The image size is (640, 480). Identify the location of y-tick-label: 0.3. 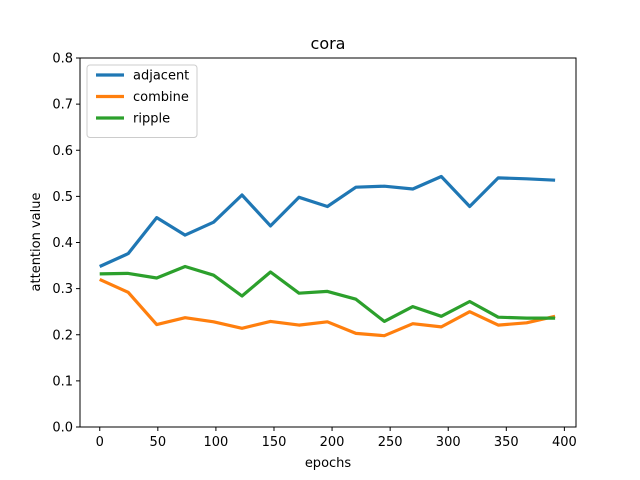
(62, 289).